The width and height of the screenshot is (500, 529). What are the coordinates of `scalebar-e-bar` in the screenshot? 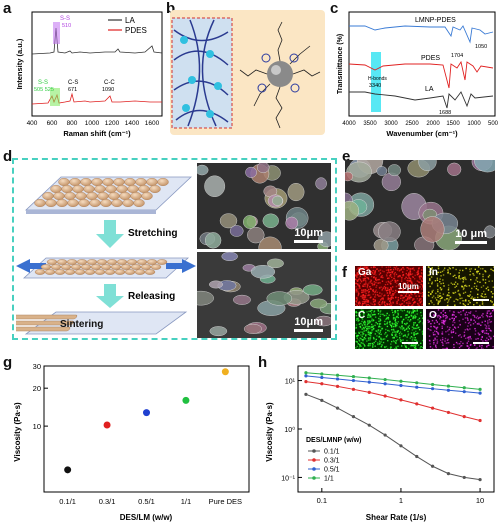 It's located at (471, 242).